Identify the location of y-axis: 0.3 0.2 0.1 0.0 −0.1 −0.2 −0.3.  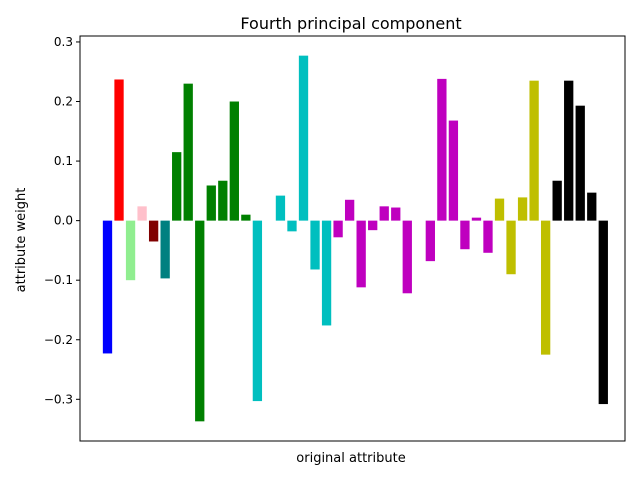
(62, 220).